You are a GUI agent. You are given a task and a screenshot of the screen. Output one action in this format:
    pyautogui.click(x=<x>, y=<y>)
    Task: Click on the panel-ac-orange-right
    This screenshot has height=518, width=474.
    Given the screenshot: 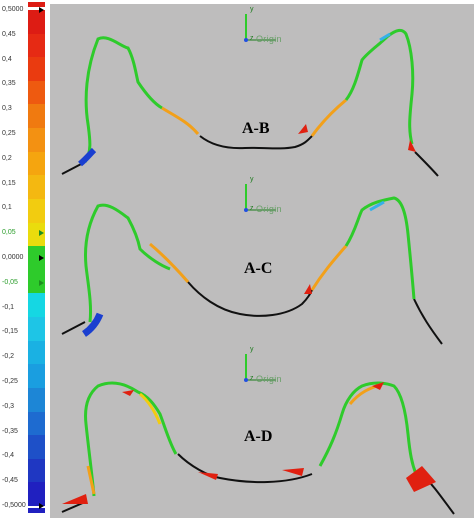 What is the action you would take?
    pyautogui.click(x=329, y=268)
    